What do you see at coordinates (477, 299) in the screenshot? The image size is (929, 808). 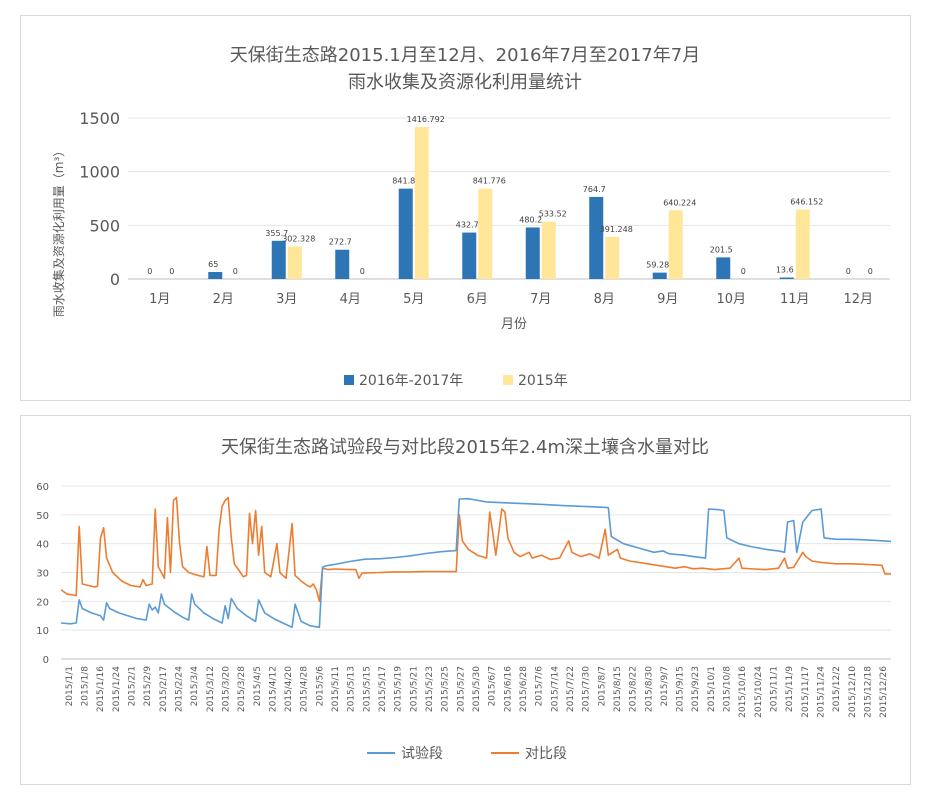 I see `bar-x-tick-label: 6月` at bounding box center [477, 299].